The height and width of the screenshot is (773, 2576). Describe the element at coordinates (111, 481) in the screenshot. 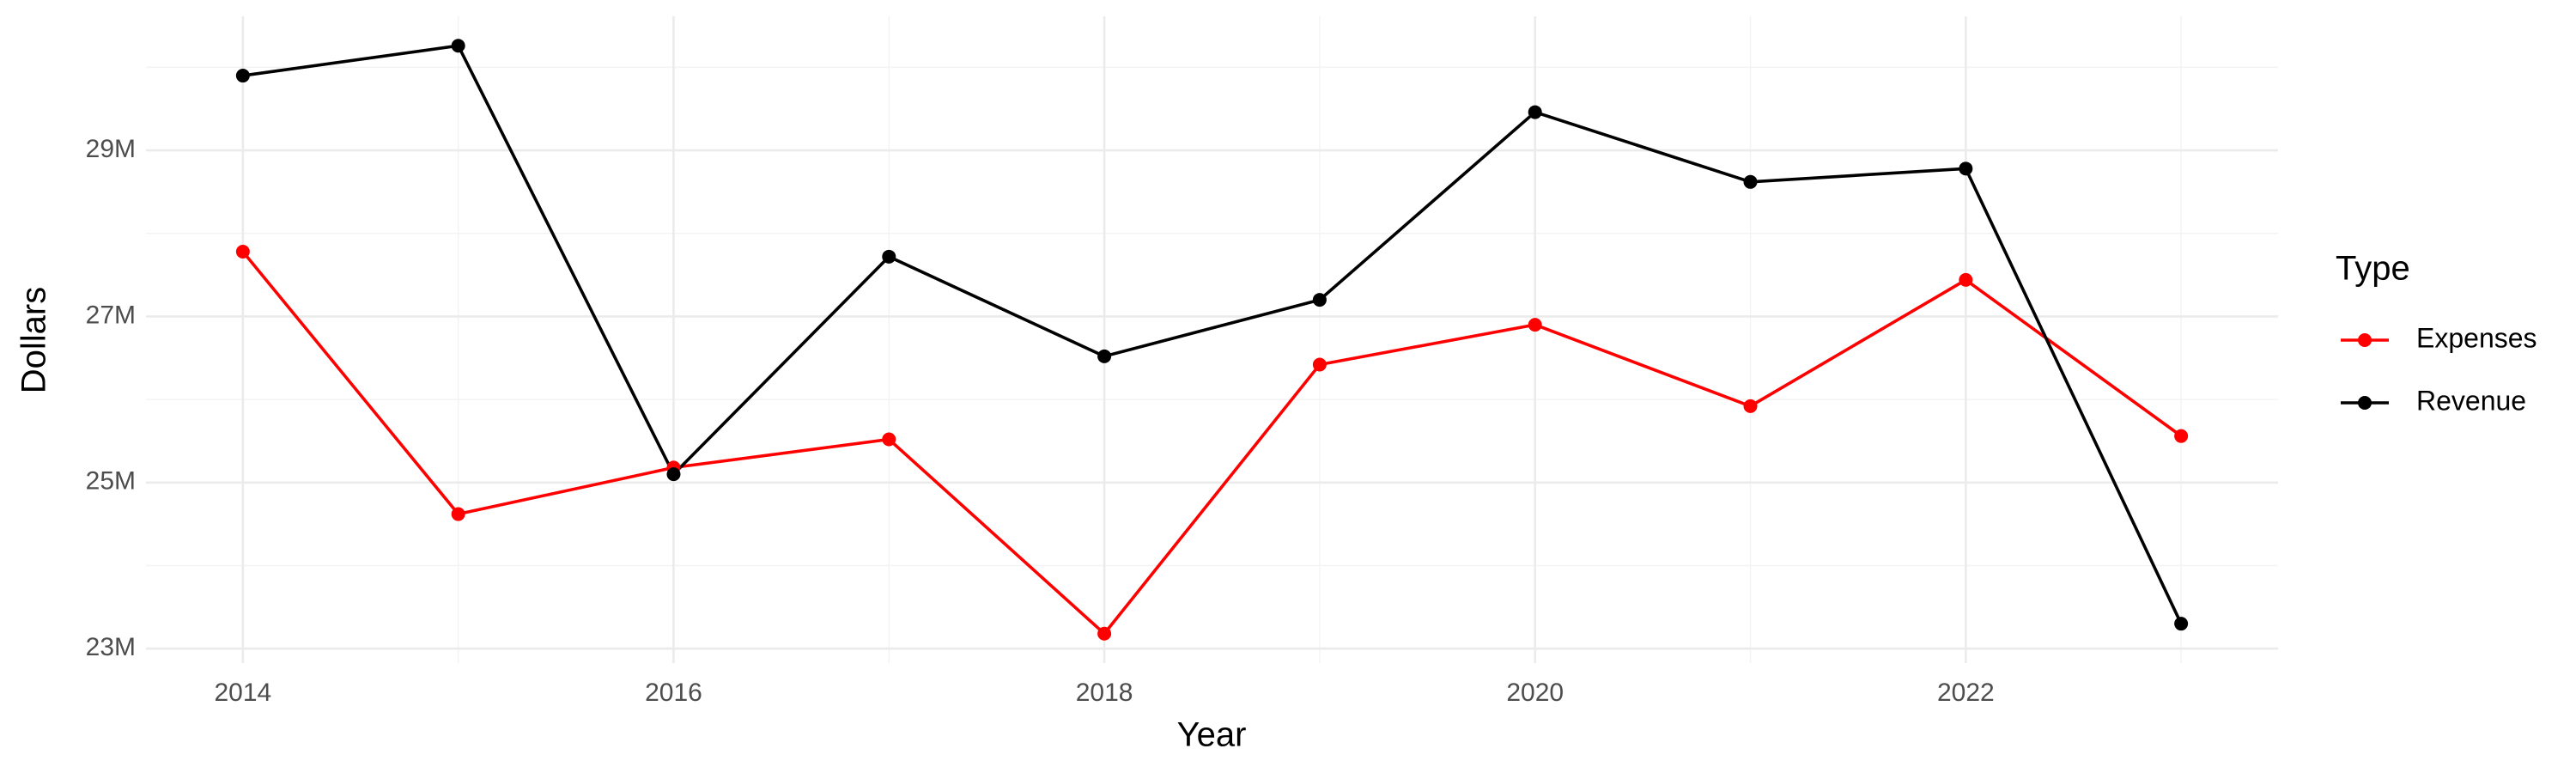

I see `y-tick-label: 25M` at that location.